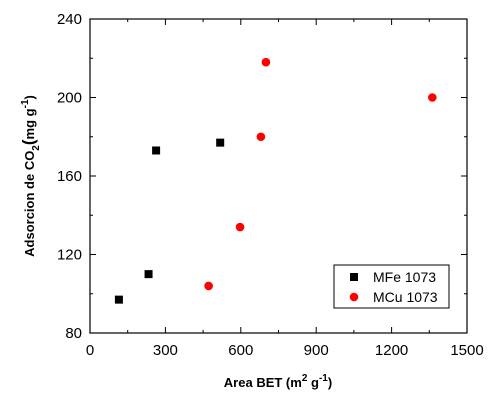  I want to click on x-axis-title: Area BET (m2 g-1), so click(278, 381).